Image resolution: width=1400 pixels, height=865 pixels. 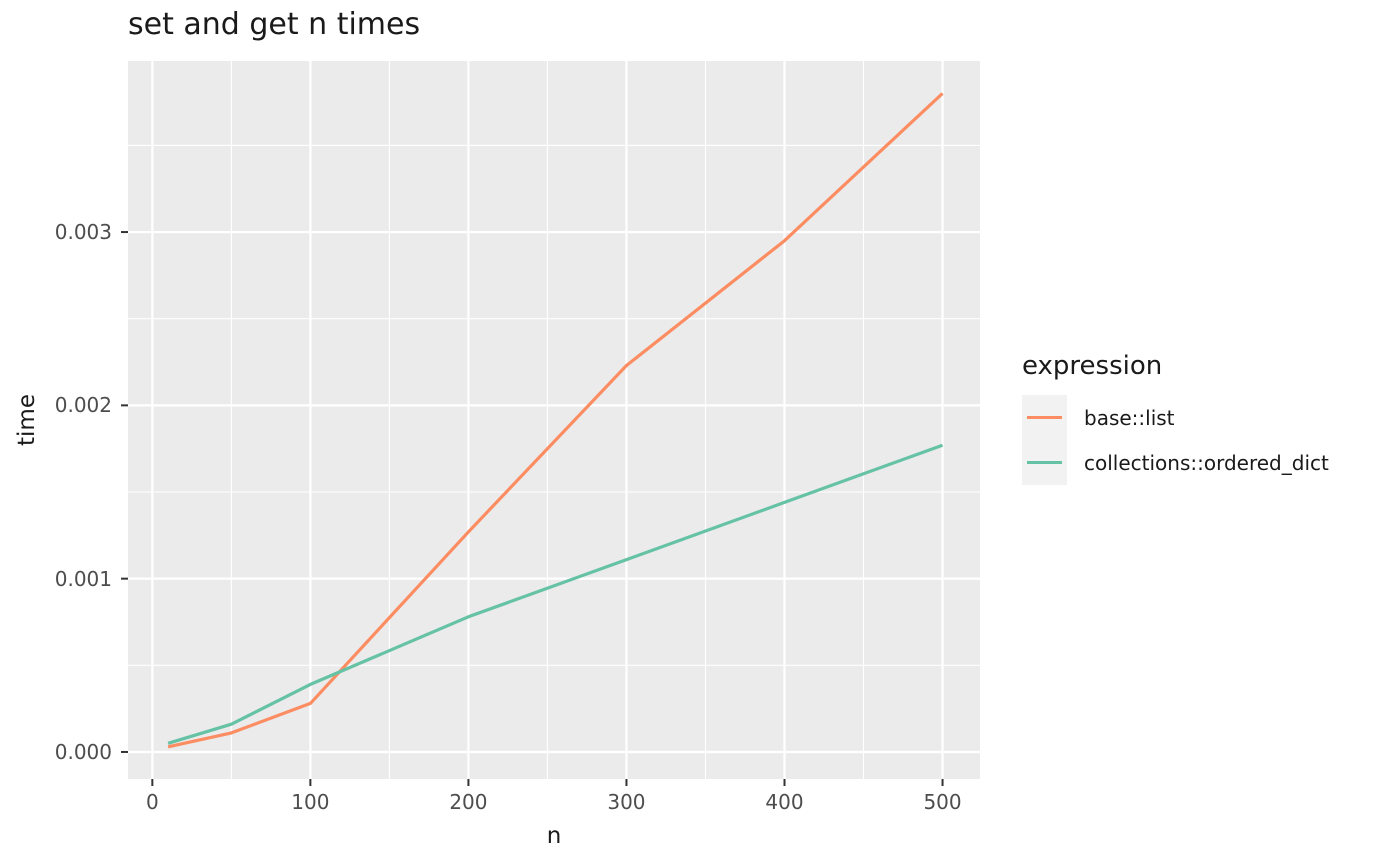 What do you see at coordinates (83, 578) in the screenshot?
I see `y-tick-label: 0.001` at bounding box center [83, 578].